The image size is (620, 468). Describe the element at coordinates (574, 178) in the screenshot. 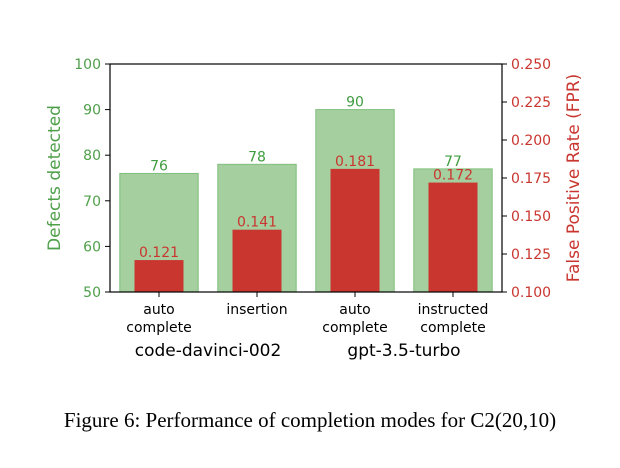

I see `right-axis-title: False Positive Rate (FPR)` at that location.